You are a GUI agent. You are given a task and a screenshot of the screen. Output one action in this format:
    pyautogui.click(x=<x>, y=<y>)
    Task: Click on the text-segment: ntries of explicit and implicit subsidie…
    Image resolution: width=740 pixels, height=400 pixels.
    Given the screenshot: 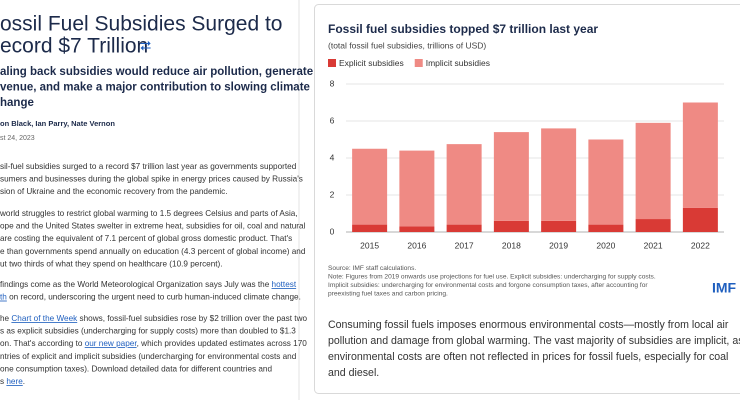 What is the action you would take?
    pyautogui.click(x=148, y=356)
    